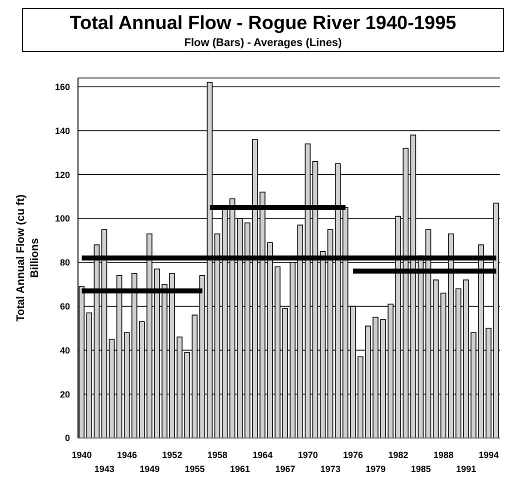 This screenshot has height=493, width=516. What do you see at coordinates (353, 455) in the screenshot?
I see `x-tick-label: 1976` at bounding box center [353, 455].